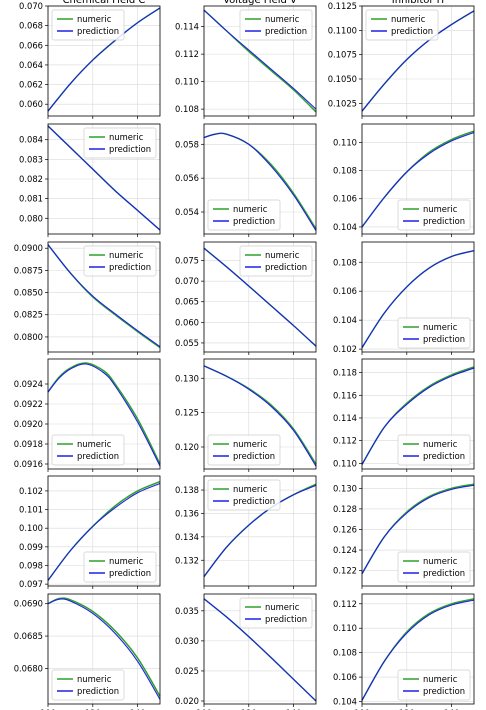 Image resolution: width=486 pixels, height=710 pixels. I want to click on y-tick-label: 0.055, so click(187, 343).